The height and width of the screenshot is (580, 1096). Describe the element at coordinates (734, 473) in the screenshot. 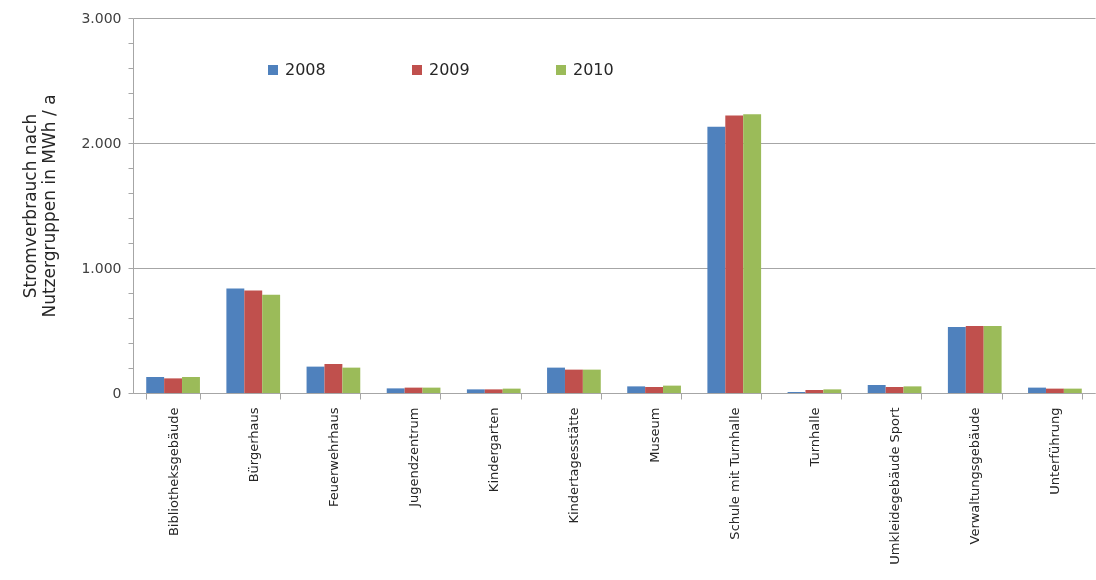

I see `x-tick-label: Schule mit Turnhalle` at that location.